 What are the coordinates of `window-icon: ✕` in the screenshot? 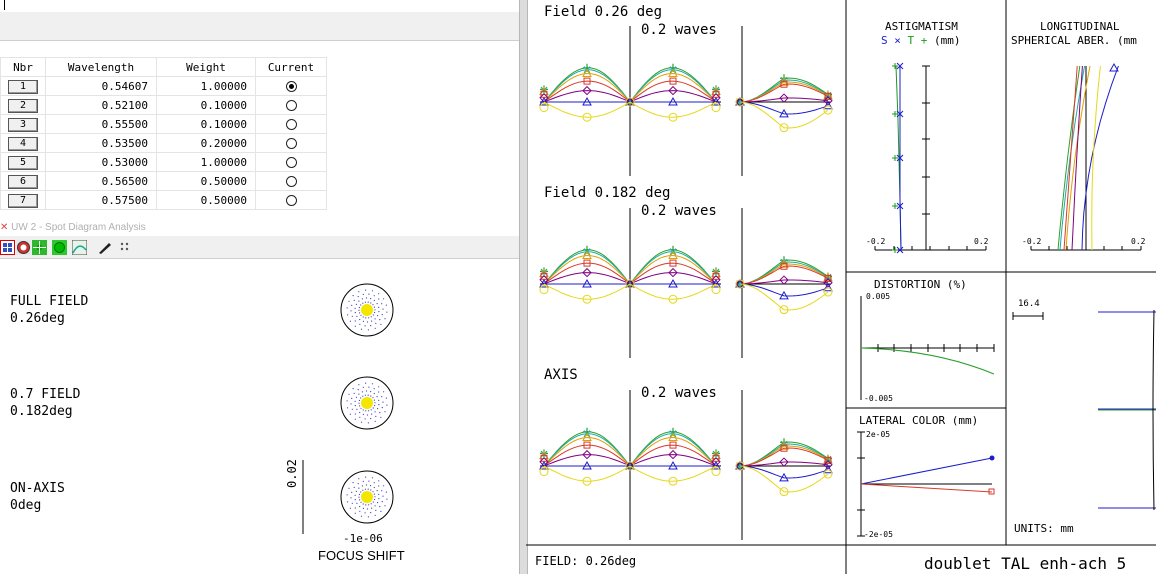 It's located at (4, 227).